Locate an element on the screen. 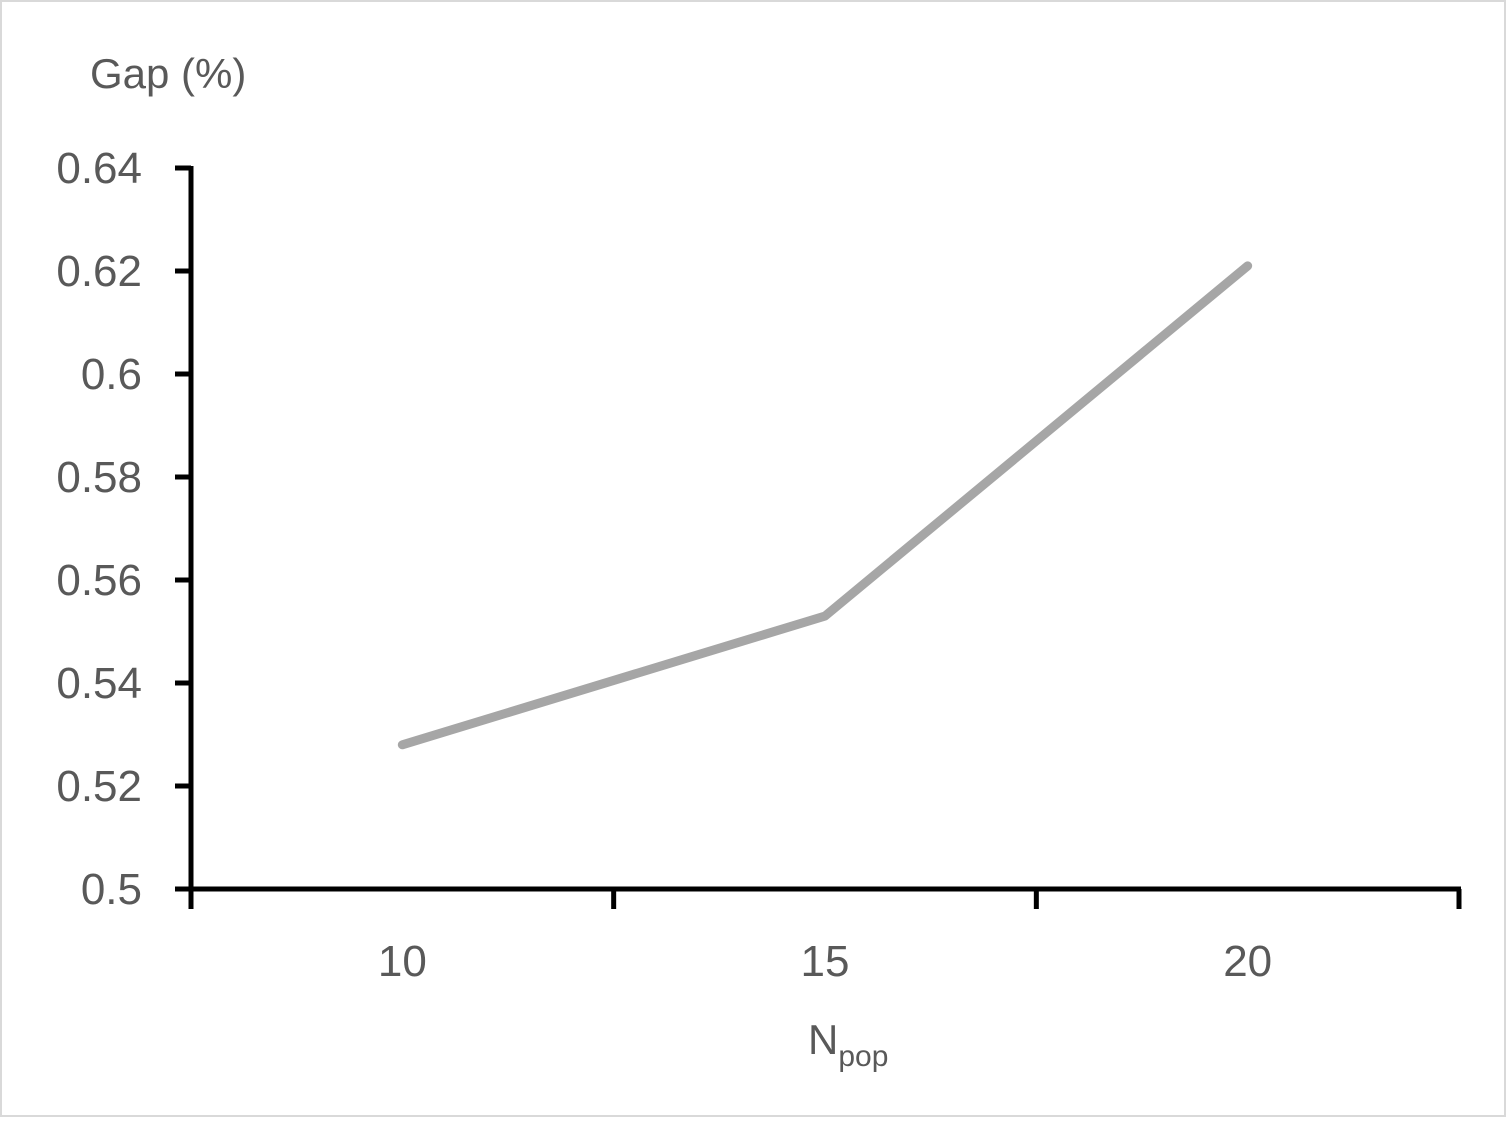 The height and width of the screenshot is (1122, 1506). x-tick-label: 10 is located at coordinates (402, 961).